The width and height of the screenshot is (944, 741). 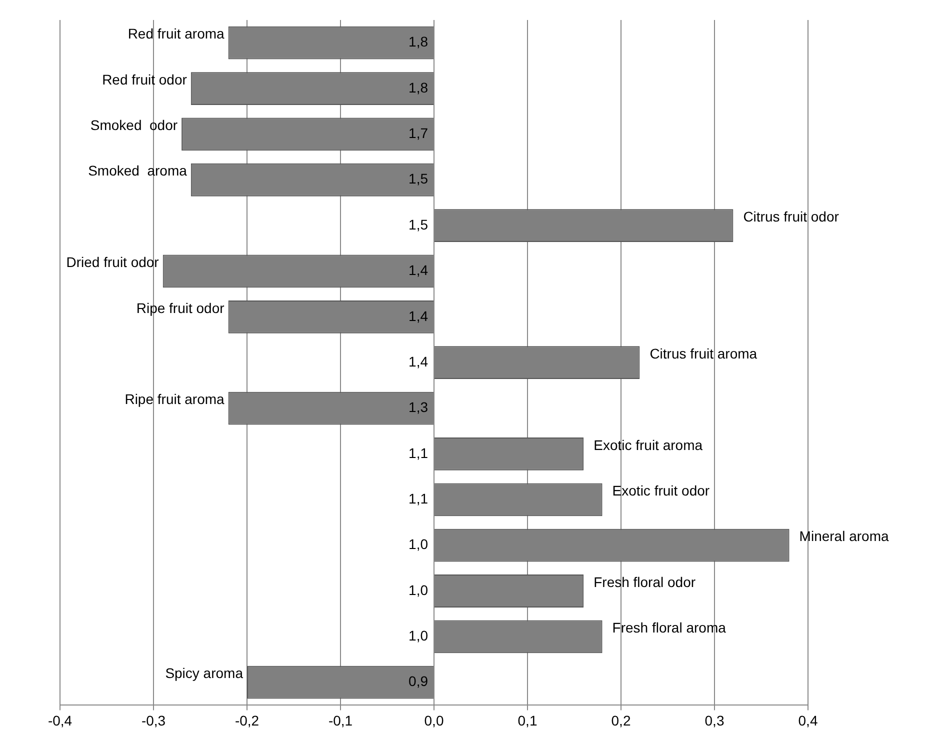 I want to click on y-tick-label: Citrus fruit aroma, so click(x=704, y=353).